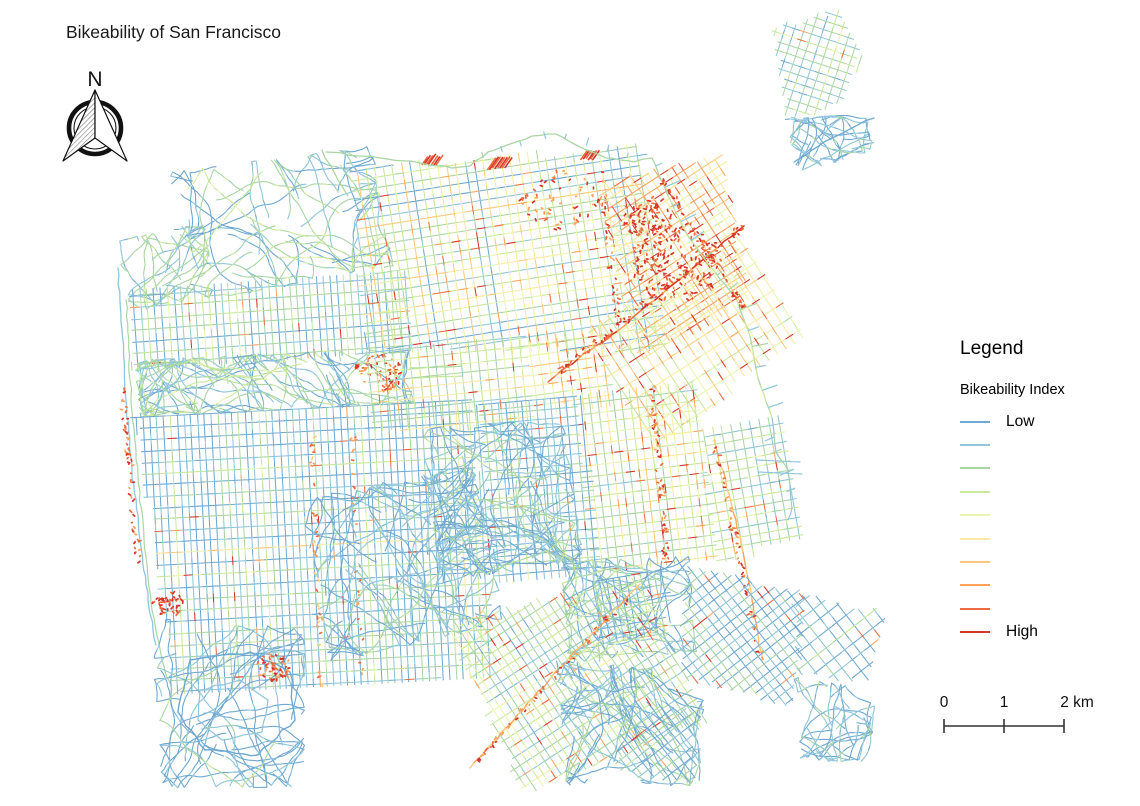 Image resolution: width=1140 pixels, height=806 pixels. I want to click on district-treasure-island, so click(817, 65).